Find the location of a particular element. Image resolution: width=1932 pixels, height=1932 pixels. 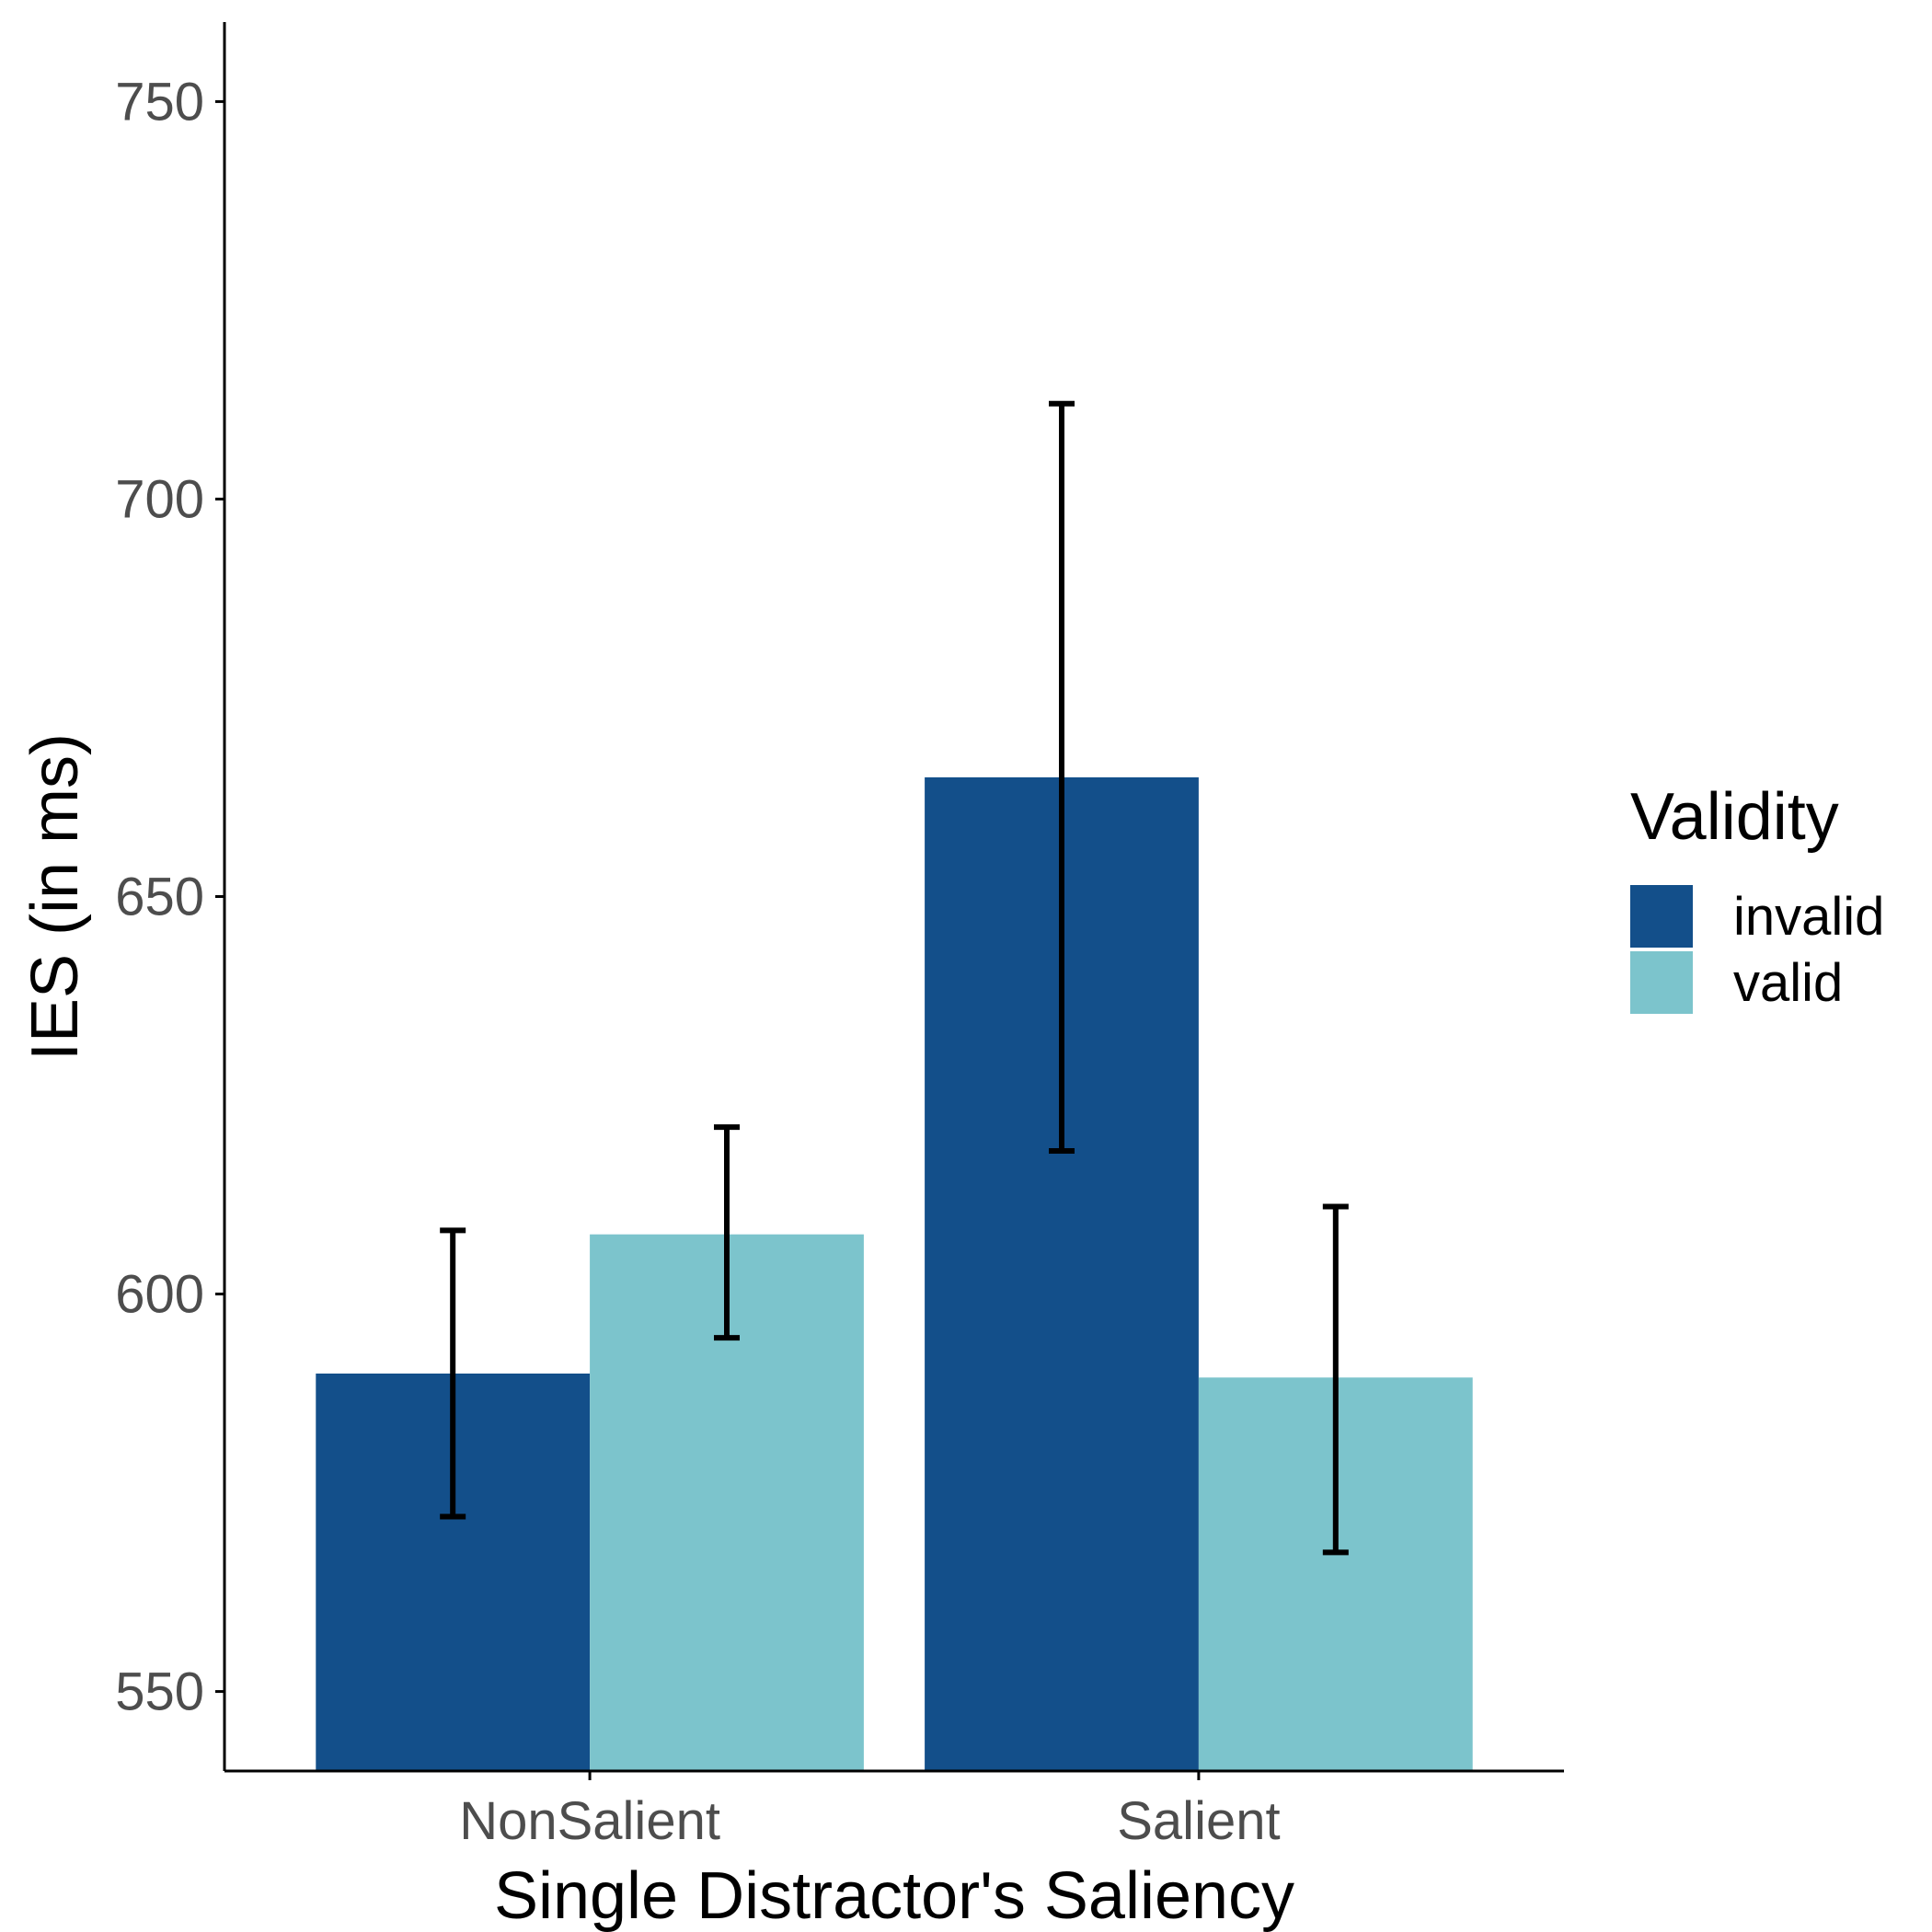

y-ticks: 550 600 650 700 750 is located at coordinates (169, 897).